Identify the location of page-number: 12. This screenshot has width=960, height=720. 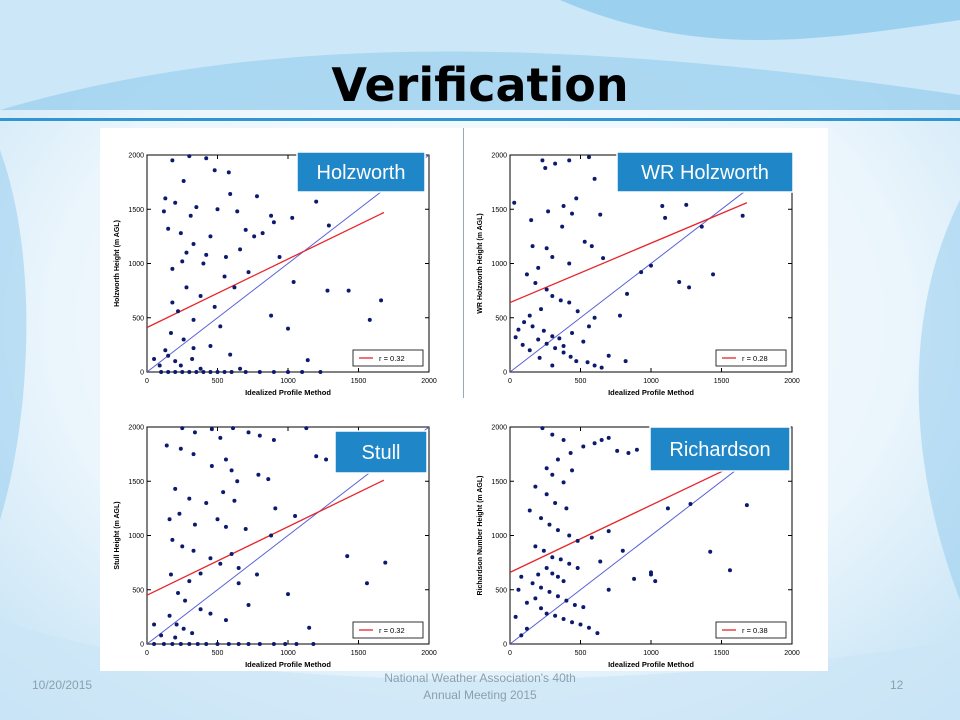
(897, 685).